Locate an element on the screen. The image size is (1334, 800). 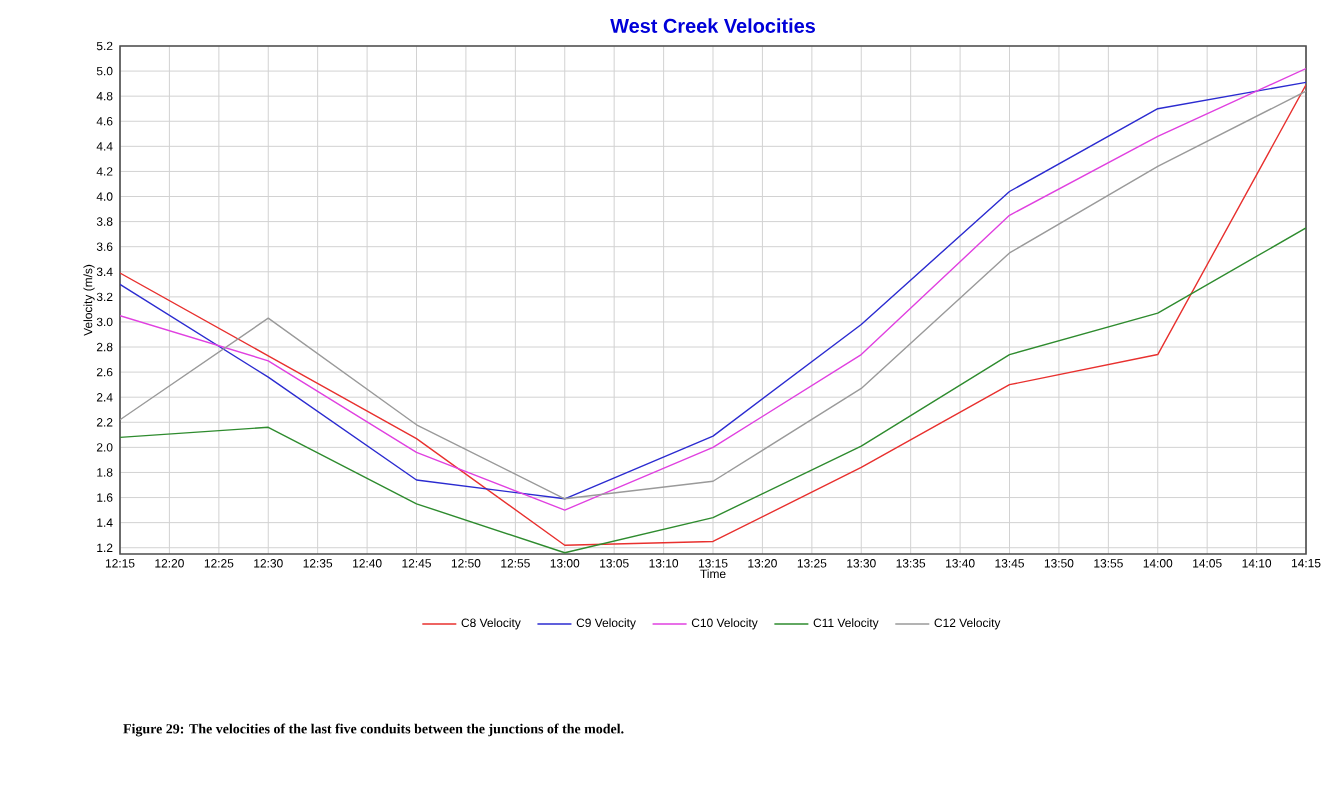
chart-title: West Creek Velocities is located at coordinates (713, 25).